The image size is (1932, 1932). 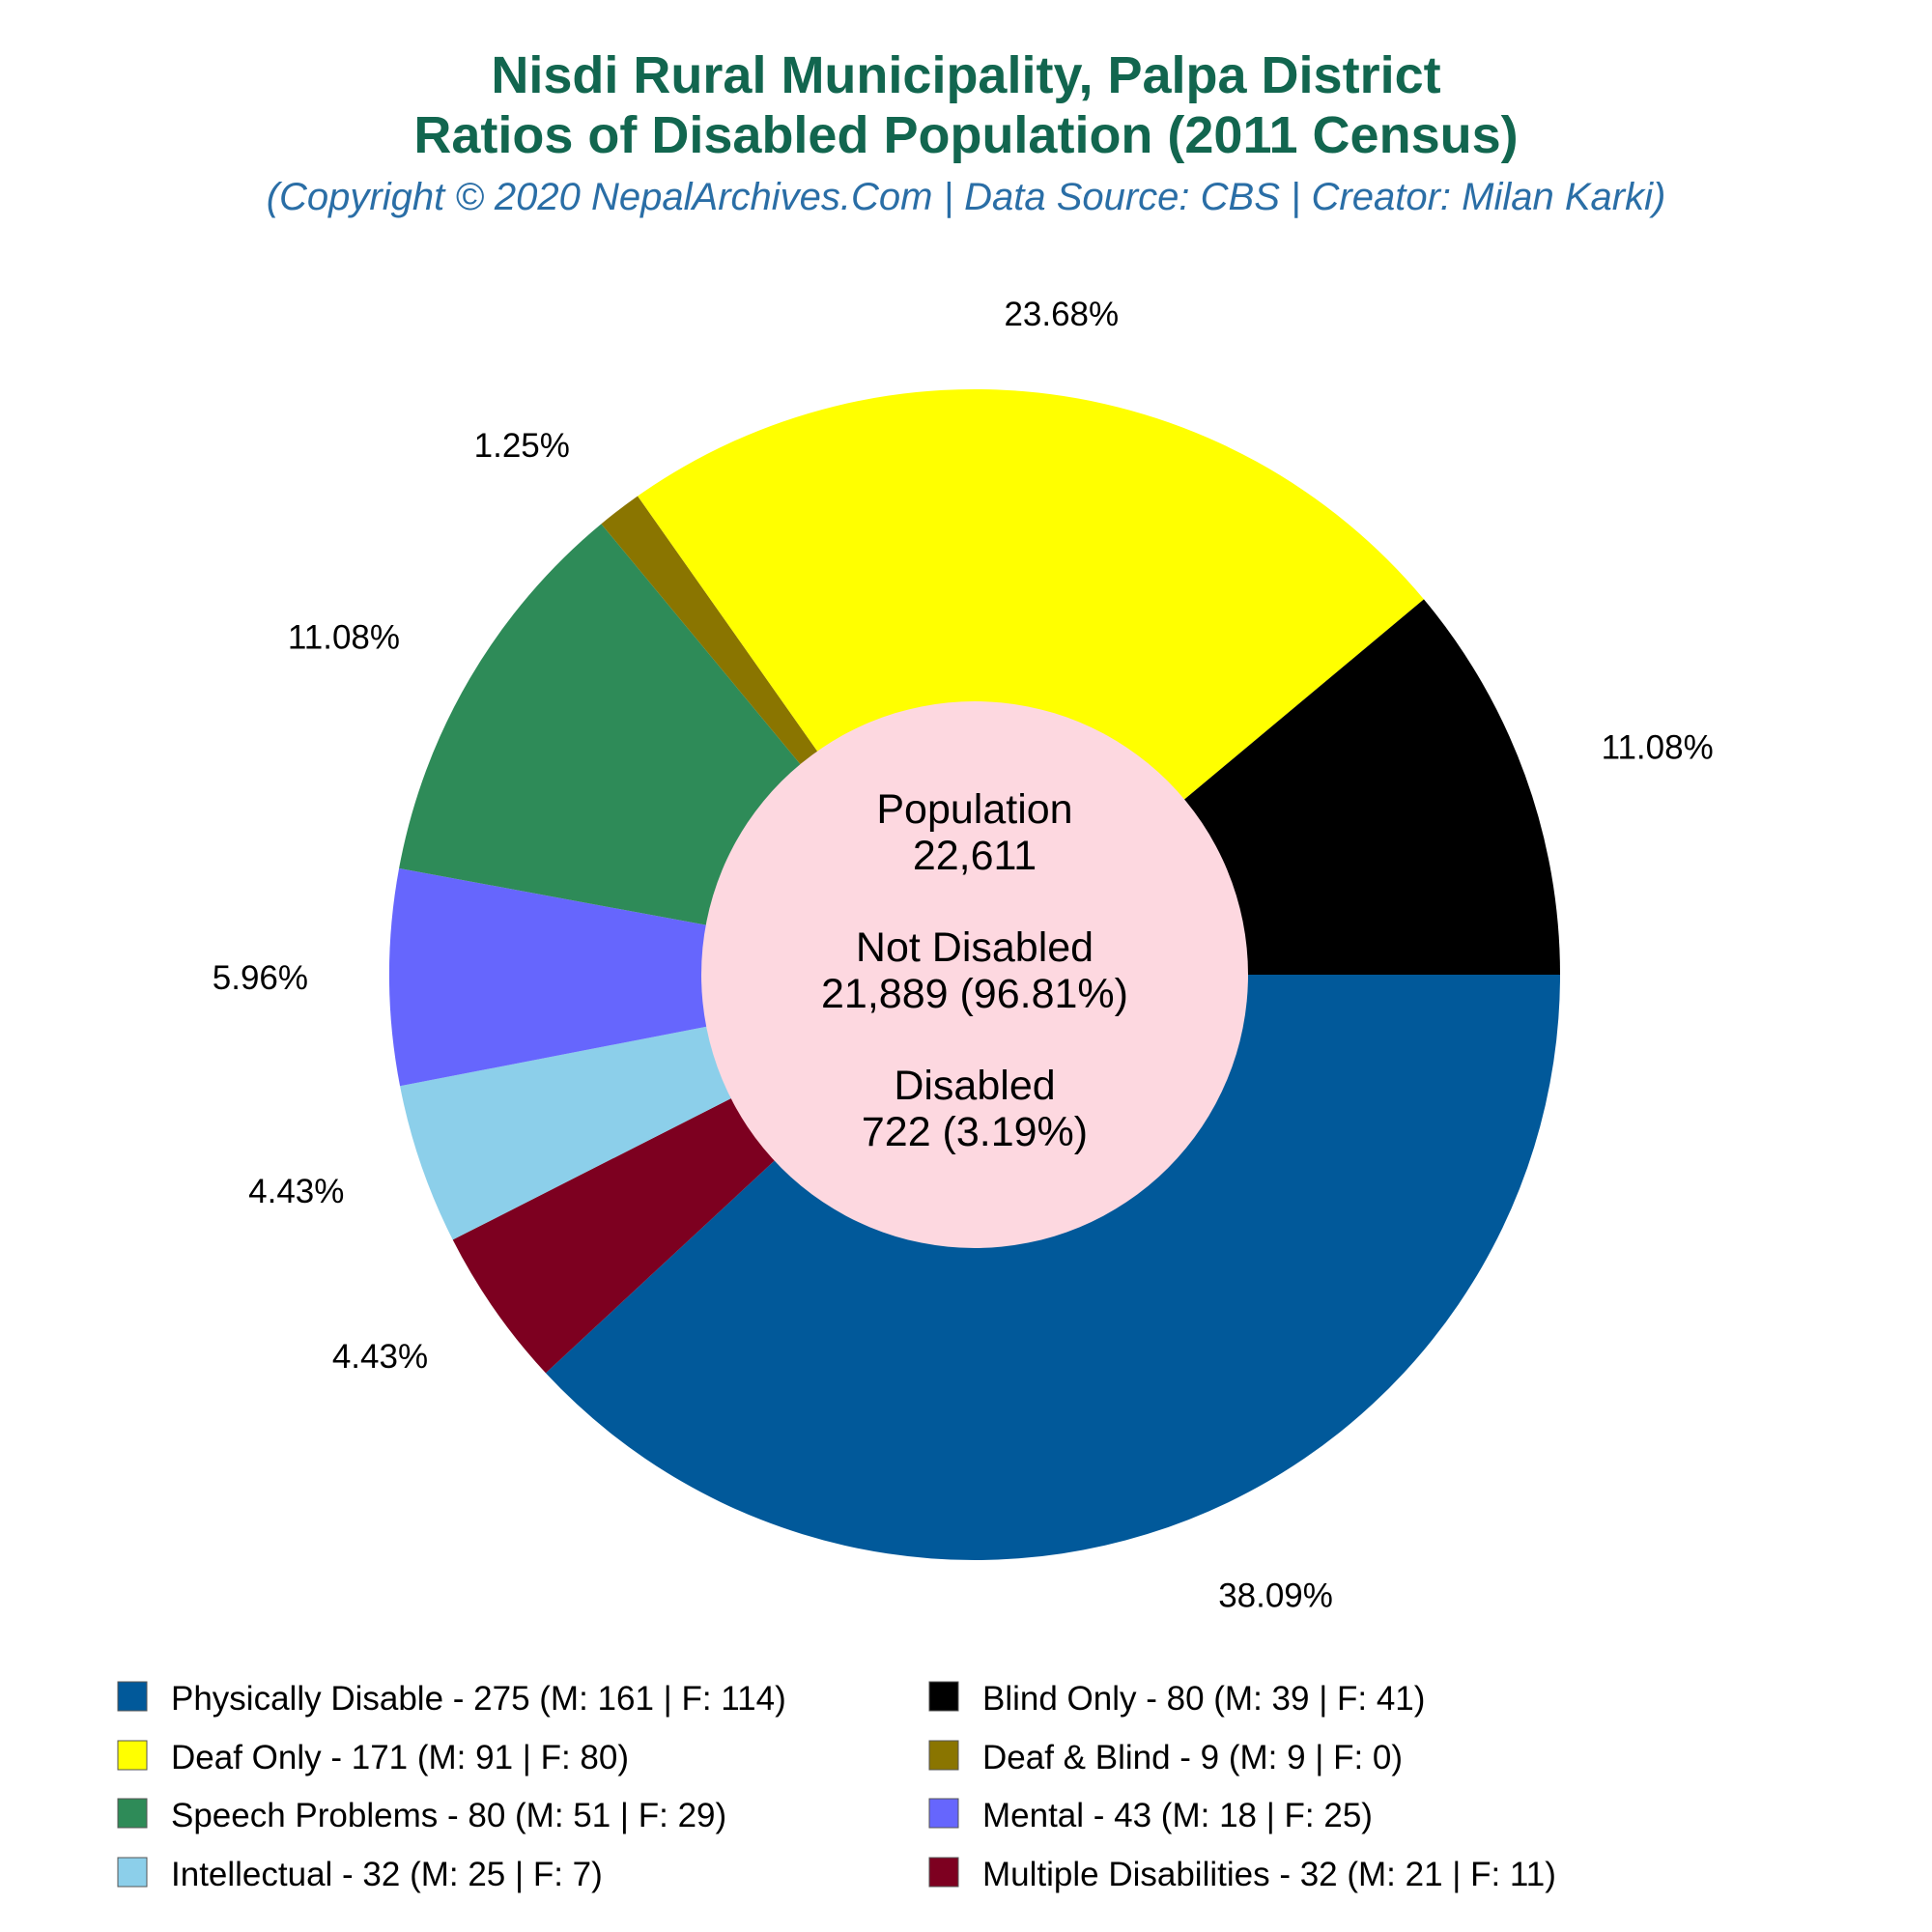 I want to click on legend-item-blind-only: Blind Only - 80 (M: 39 | F: 41), so click(x=1176, y=1699).